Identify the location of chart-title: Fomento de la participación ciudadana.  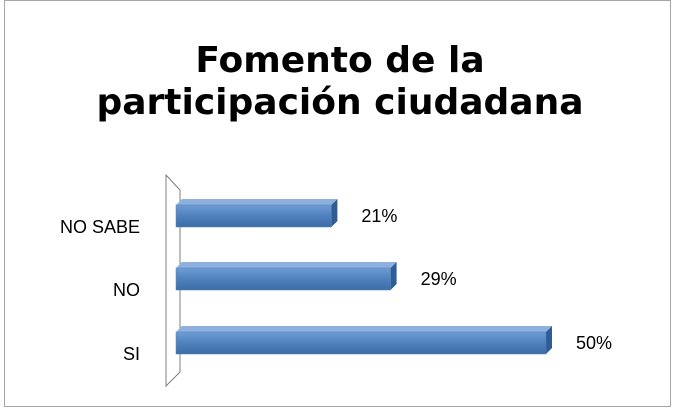
(340, 81).